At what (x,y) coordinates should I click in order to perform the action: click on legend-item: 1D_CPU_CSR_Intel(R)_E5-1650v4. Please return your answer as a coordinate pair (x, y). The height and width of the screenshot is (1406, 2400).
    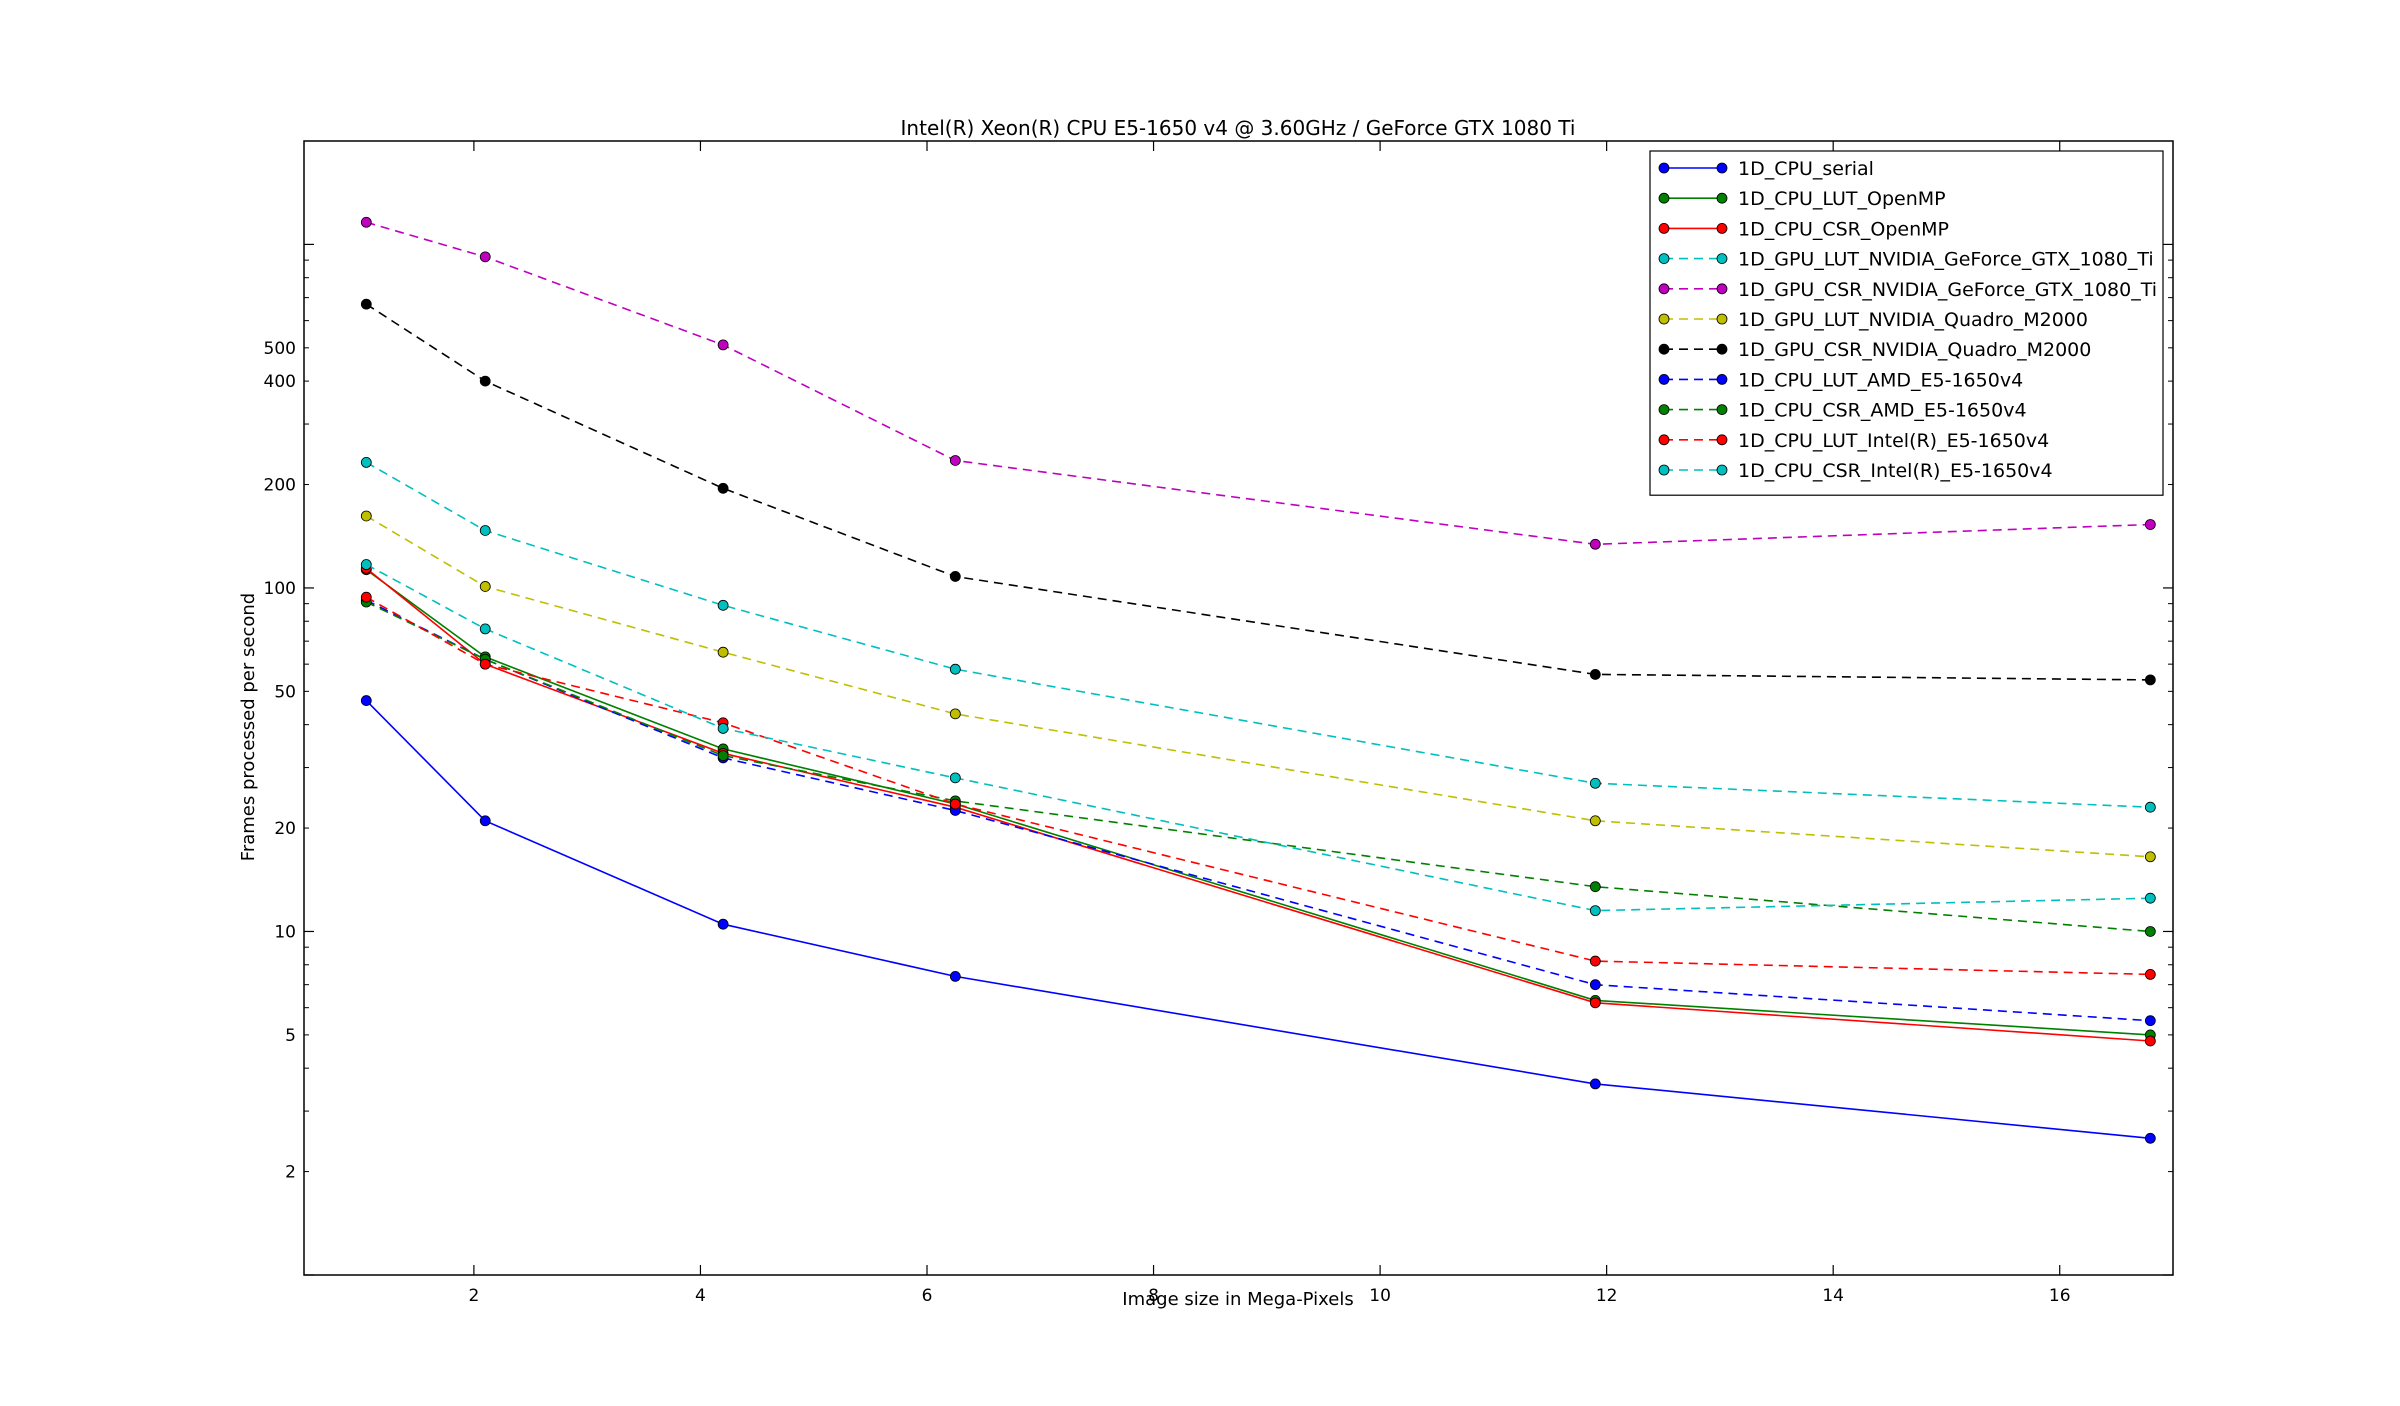
    Looking at the image, I should click on (1855, 471).